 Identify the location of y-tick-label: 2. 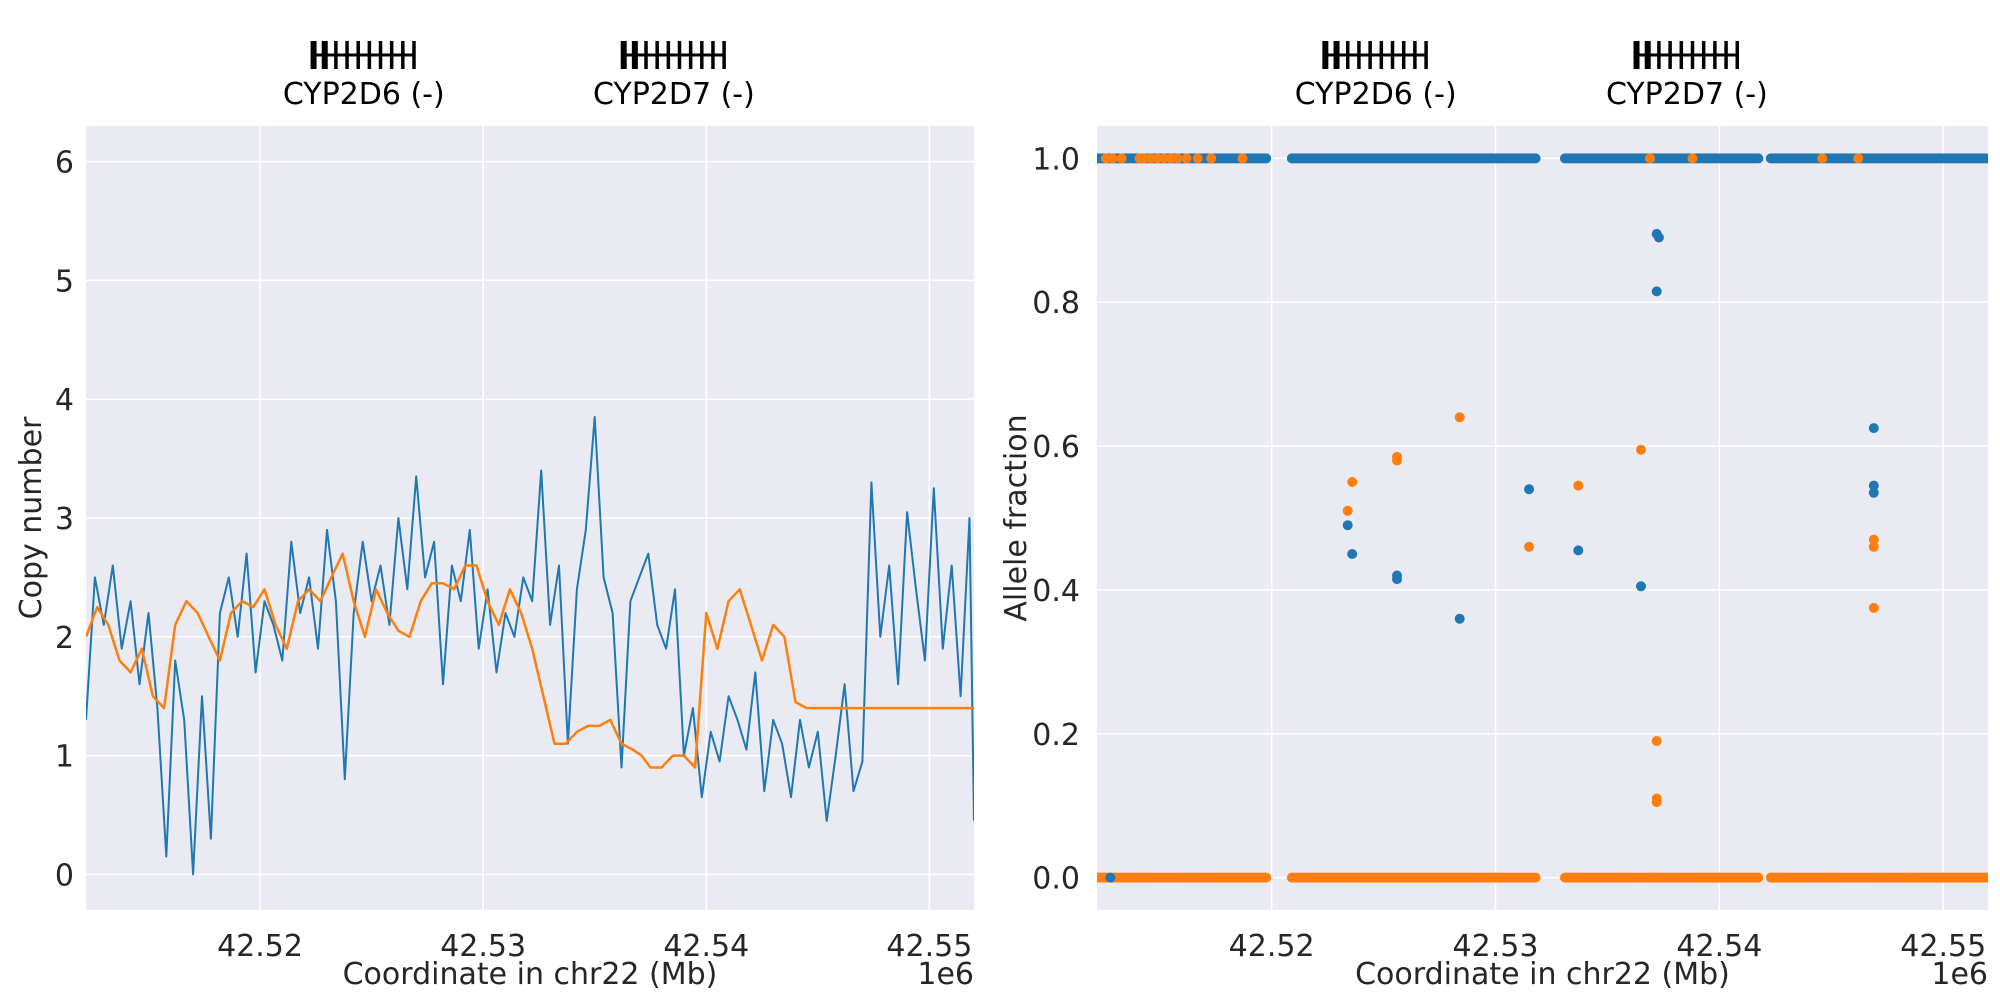
(64, 638).